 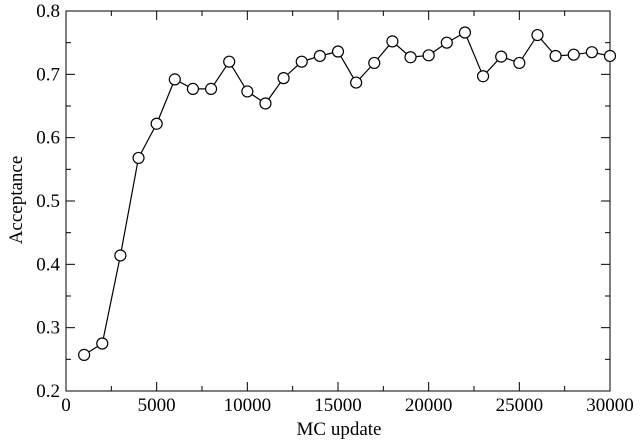 I want to click on x-tick-label: 25000, so click(x=520, y=405).